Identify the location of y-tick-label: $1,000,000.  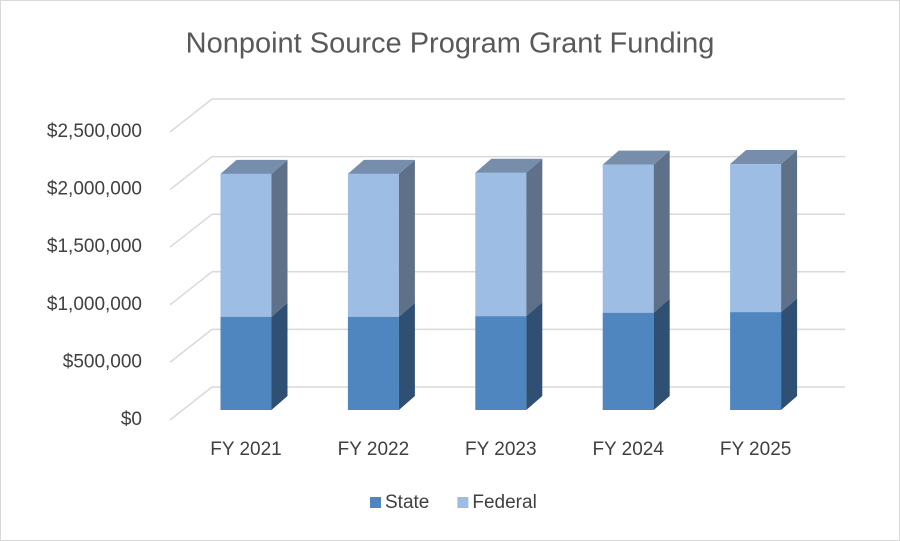
(94, 304).